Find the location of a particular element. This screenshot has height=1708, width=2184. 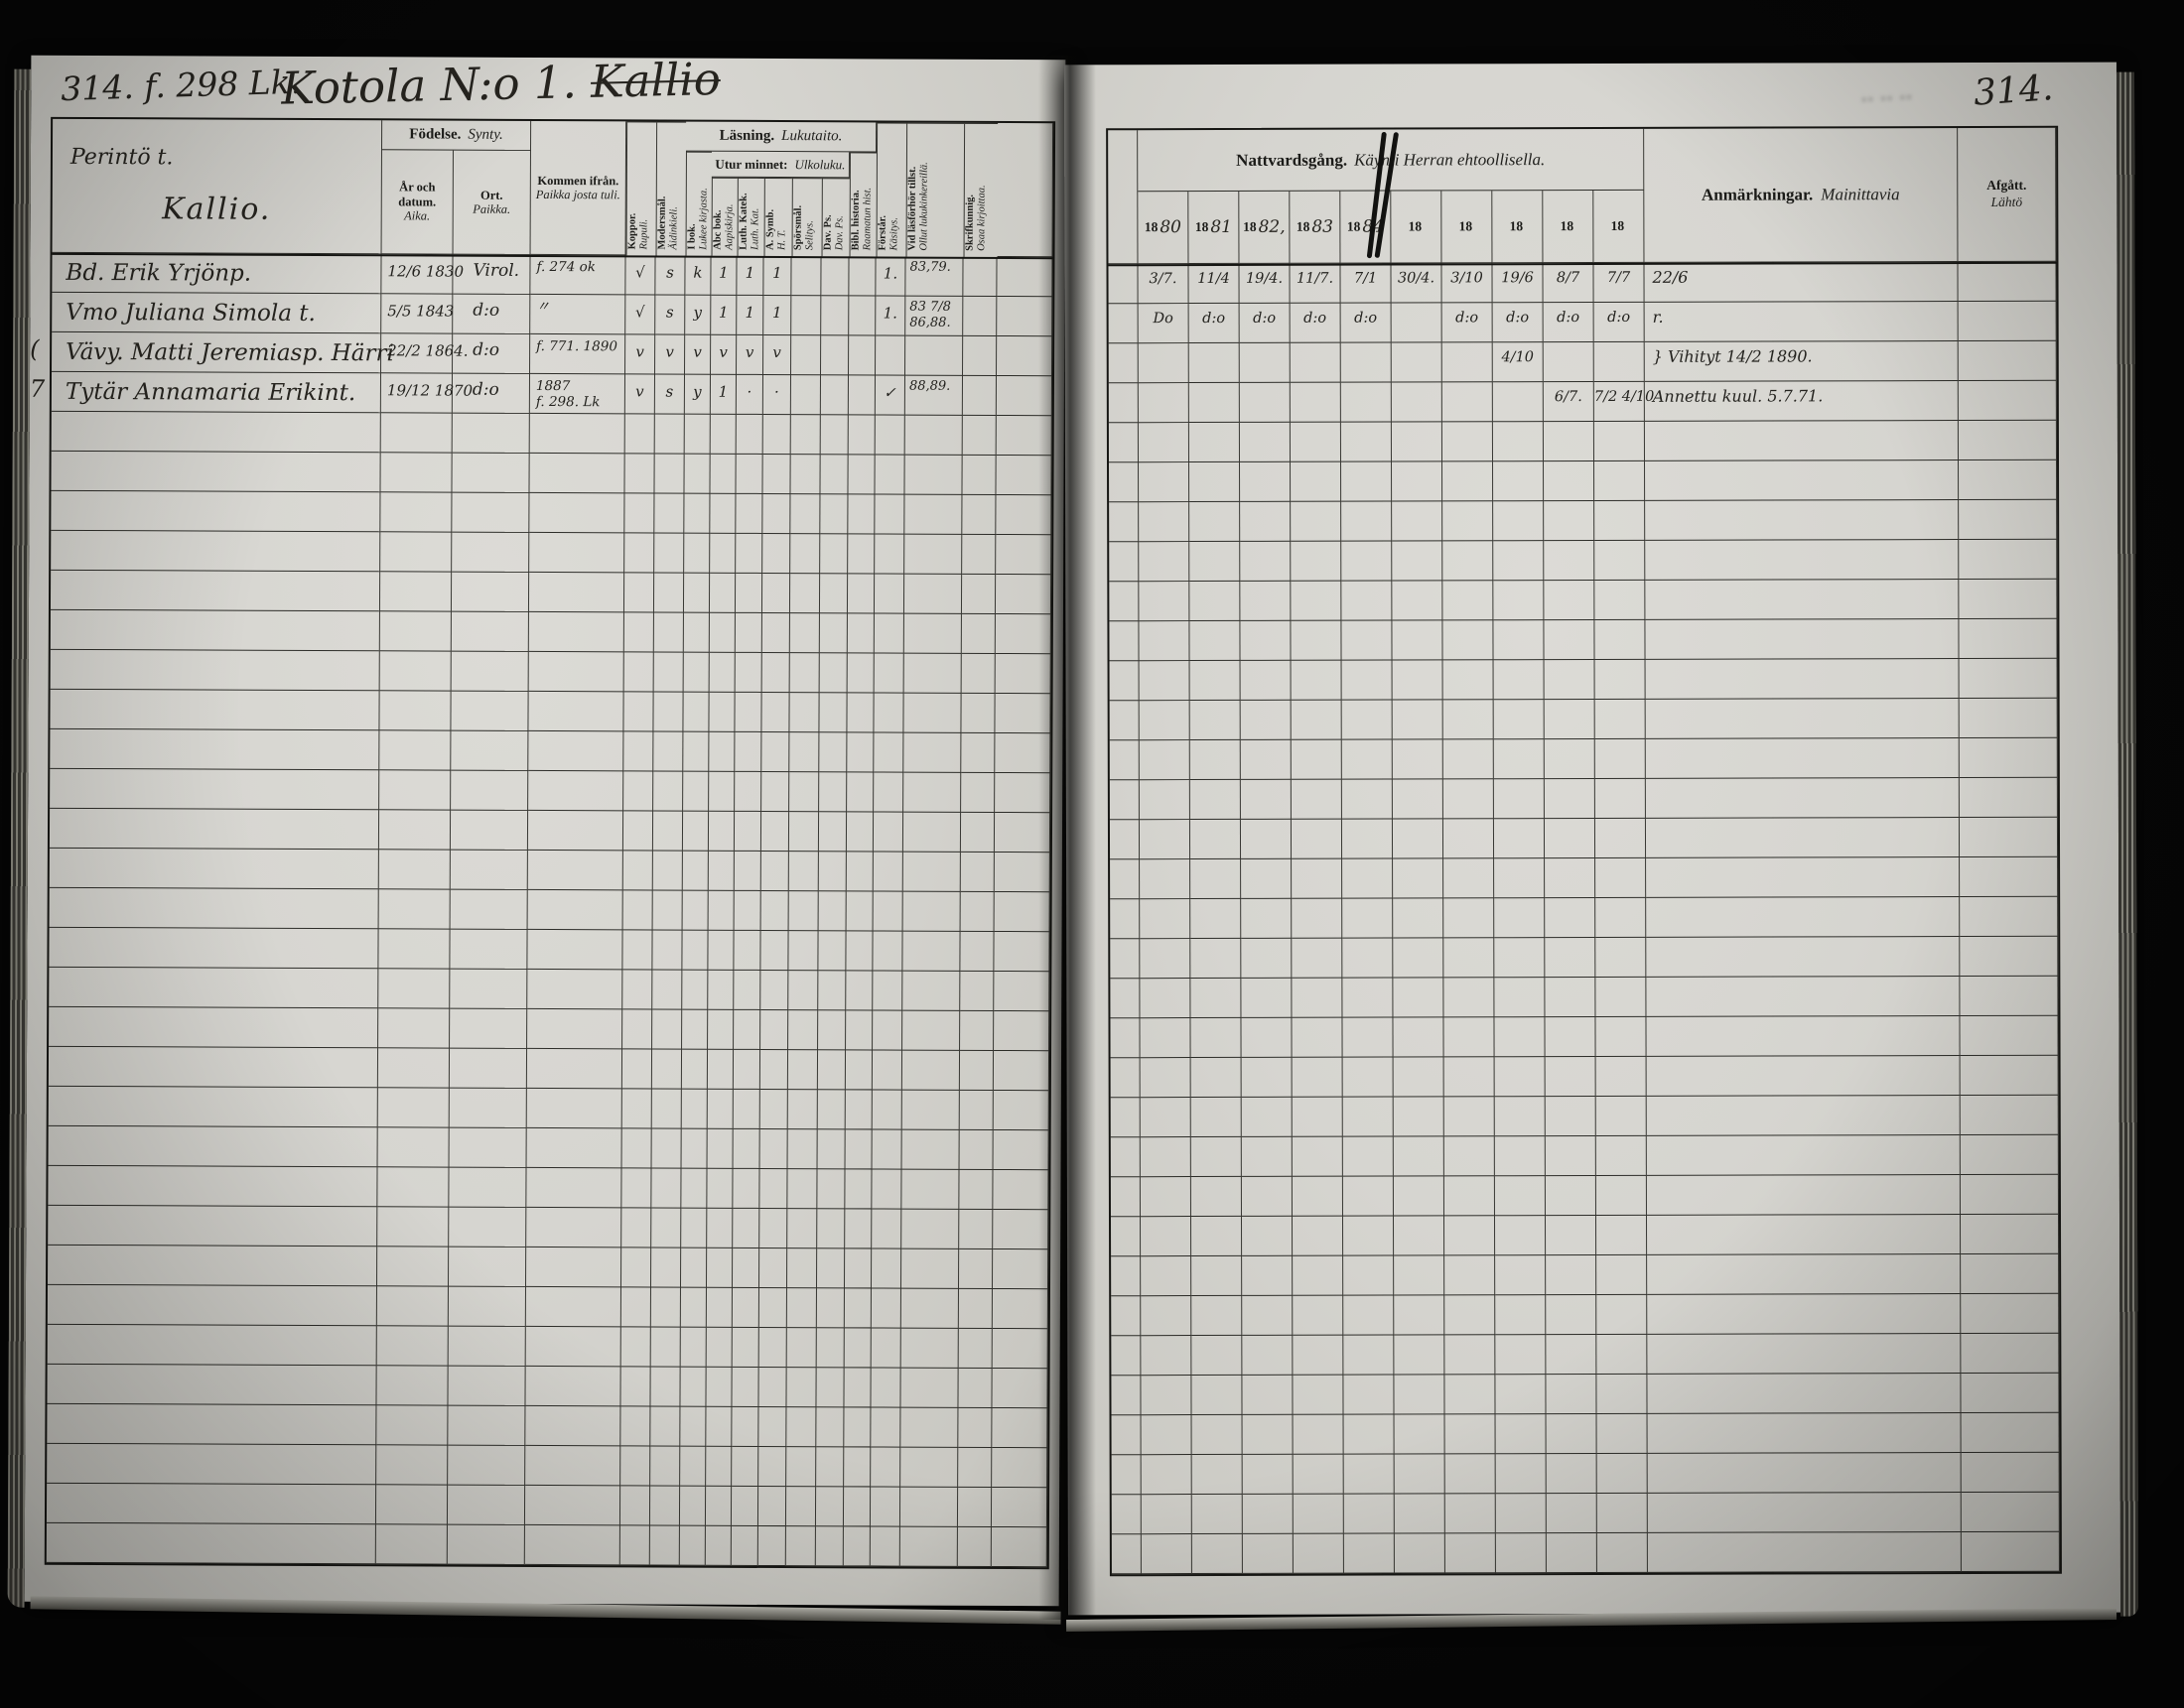

from-memory-sv: Utur minnet: is located at coordinates (751, 164).